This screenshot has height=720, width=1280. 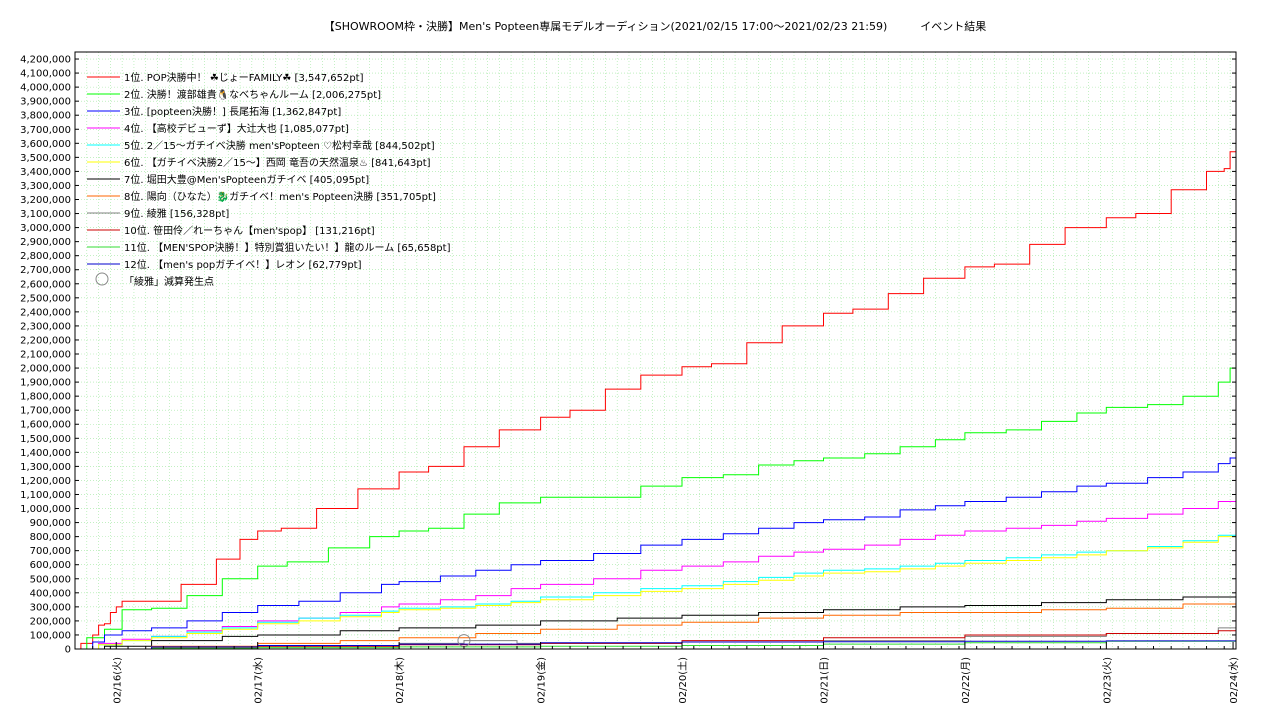 I want to click on y-tick-label: 4,100,000, so click(x=45, y=74).